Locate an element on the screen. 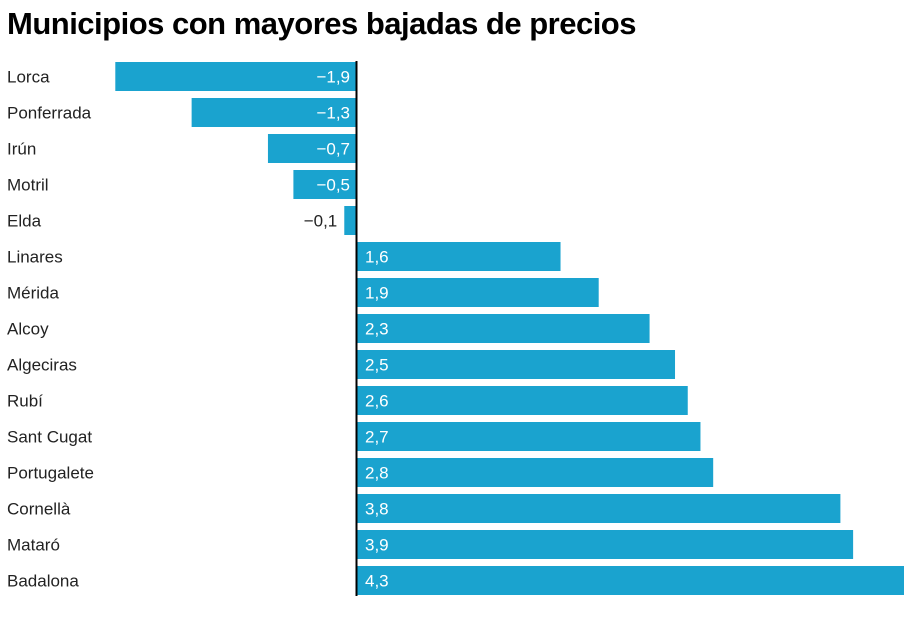  category-label: Mataró is located at coordinates (33, 545).